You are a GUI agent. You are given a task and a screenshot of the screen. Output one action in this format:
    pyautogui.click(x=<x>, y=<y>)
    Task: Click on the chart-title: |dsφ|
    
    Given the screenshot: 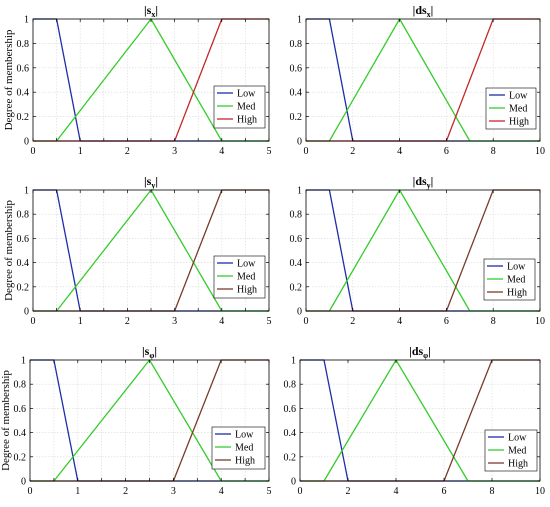 What is the action you would take?
    pyautogui.click(x=420, y=352)
    